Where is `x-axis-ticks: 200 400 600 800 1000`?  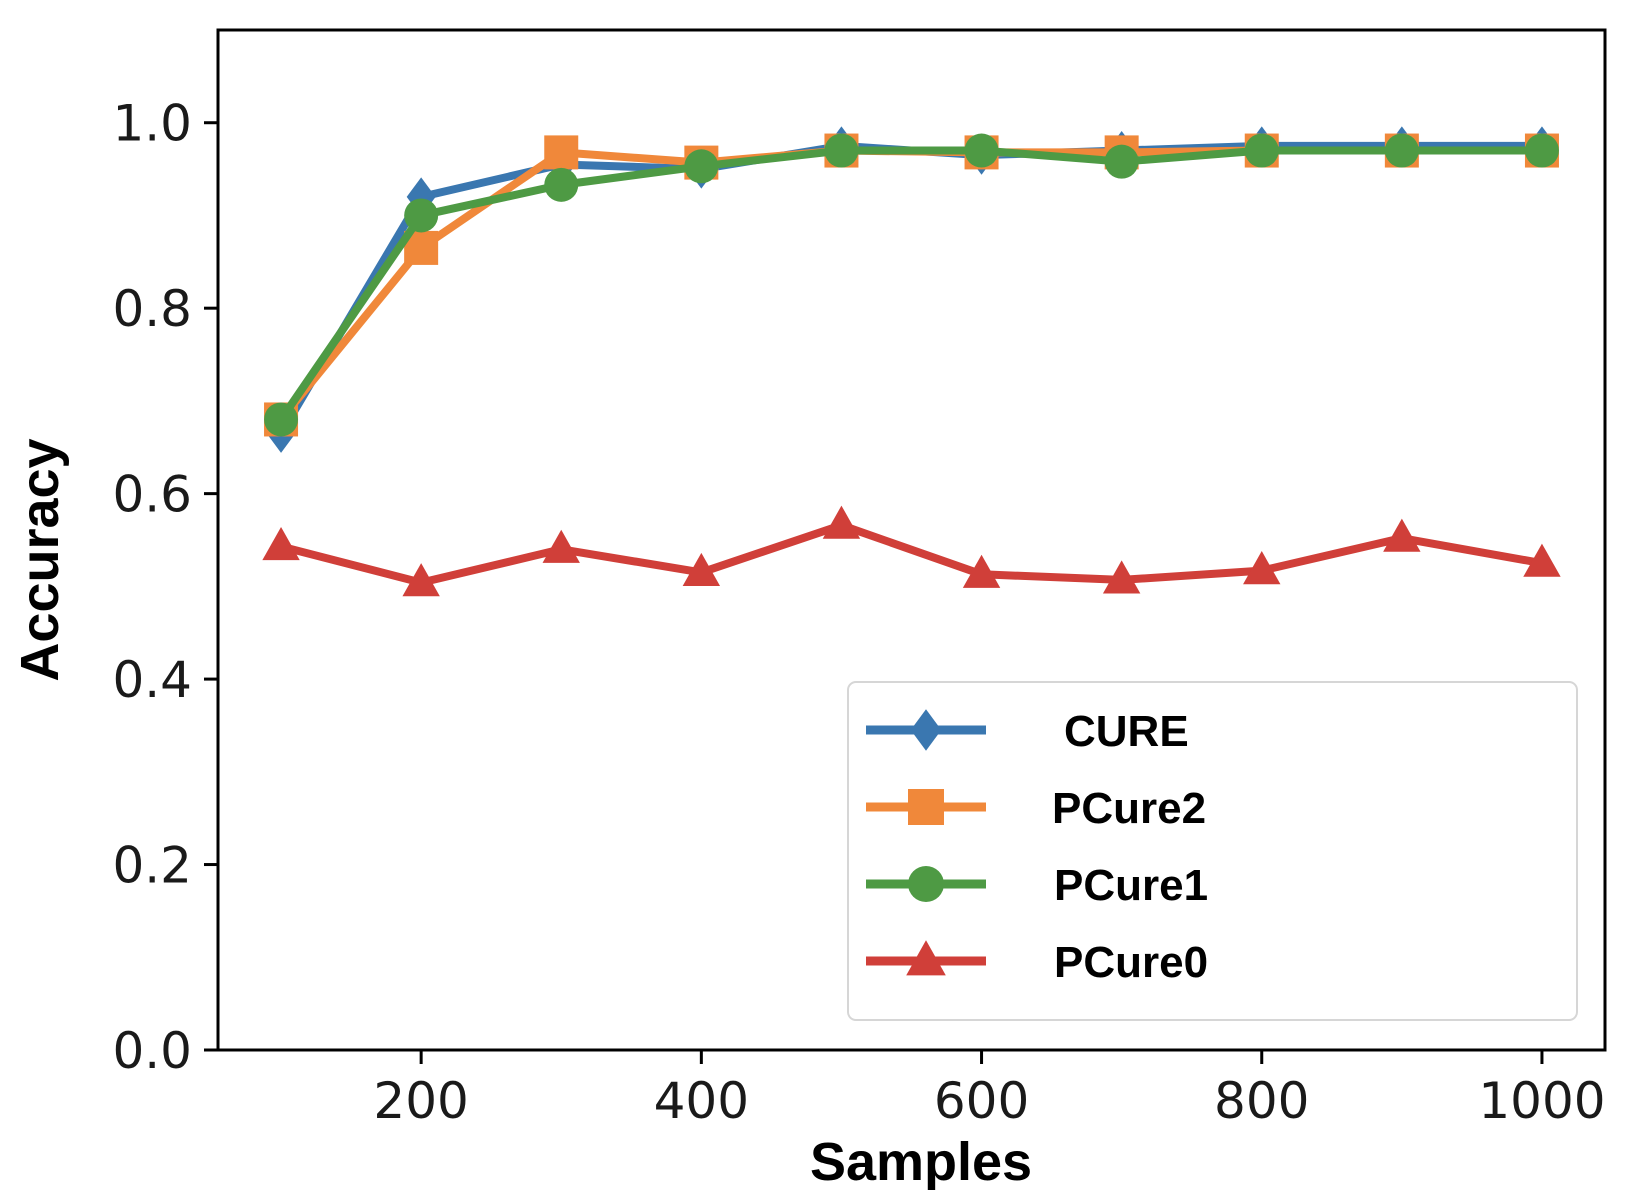 x-axis-ticks: 200 400 600 800 1000 is located at coordinates (989, 1090).